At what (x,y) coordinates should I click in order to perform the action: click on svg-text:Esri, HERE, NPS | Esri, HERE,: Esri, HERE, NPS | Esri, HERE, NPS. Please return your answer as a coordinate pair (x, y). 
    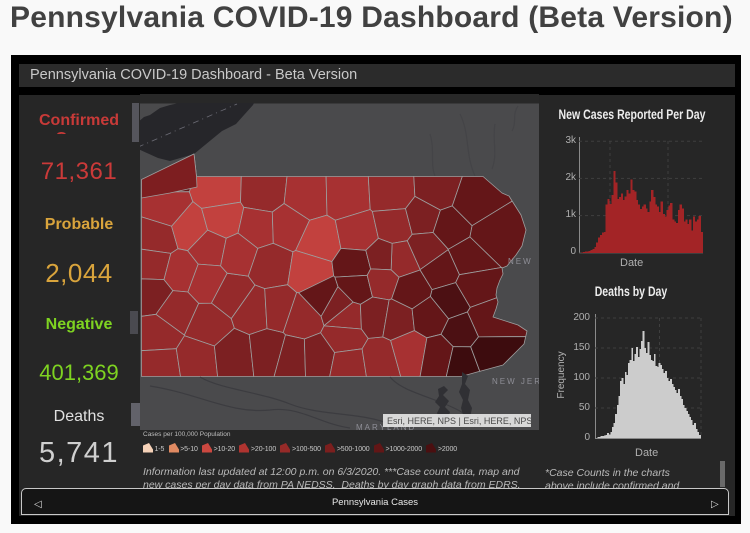
    Looking at the image, I should click on (459, 421).